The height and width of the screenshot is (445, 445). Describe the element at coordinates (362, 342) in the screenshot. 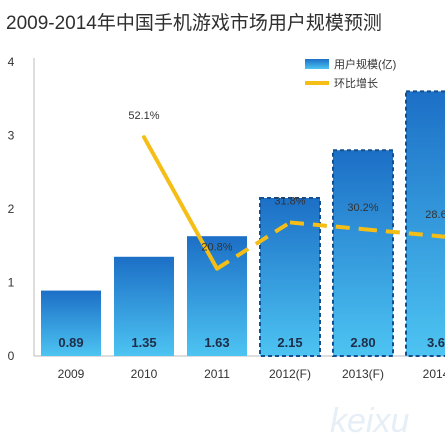

I see `bar-value-label: 2.80` at that location.